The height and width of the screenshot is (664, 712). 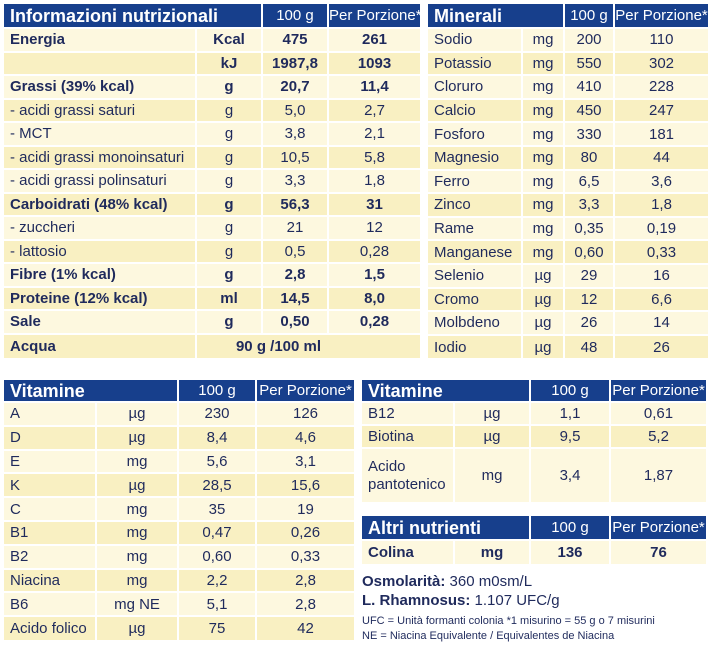 I want to click on table-row: Sale g 0,50 0,28, so click(x=212, y=321).